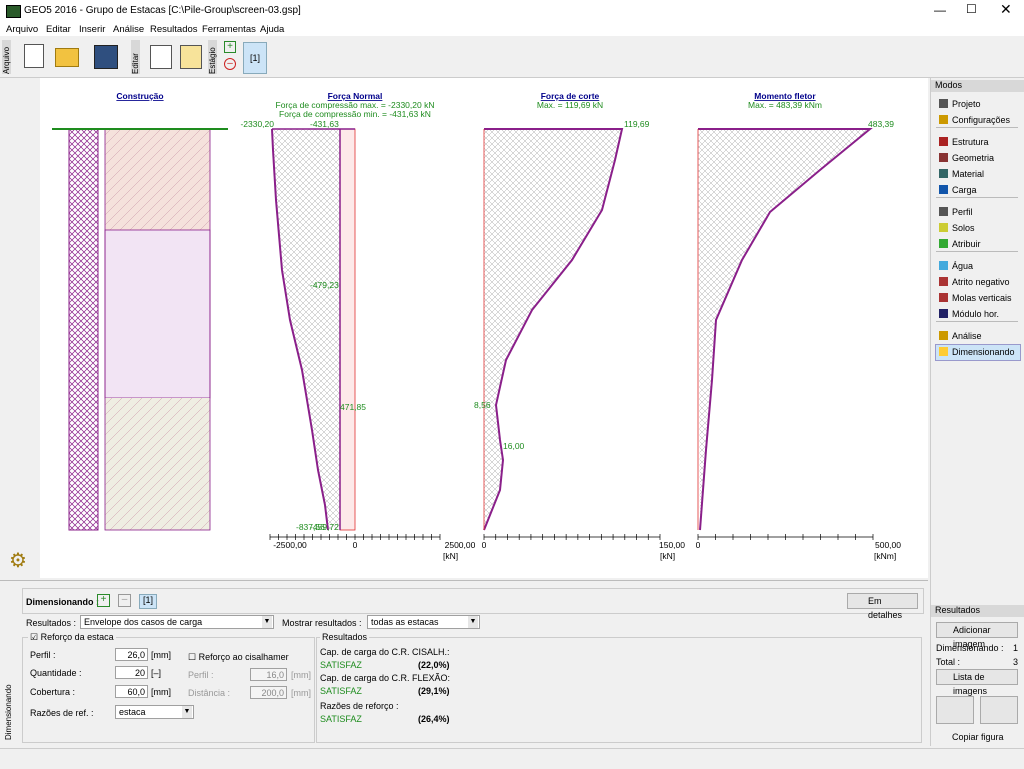 This screenshot has height=769, width=1024. What do you see at coordinates (103, 600) in the screenshot?
I see `add-button: +` at bounding box center [103, 600].